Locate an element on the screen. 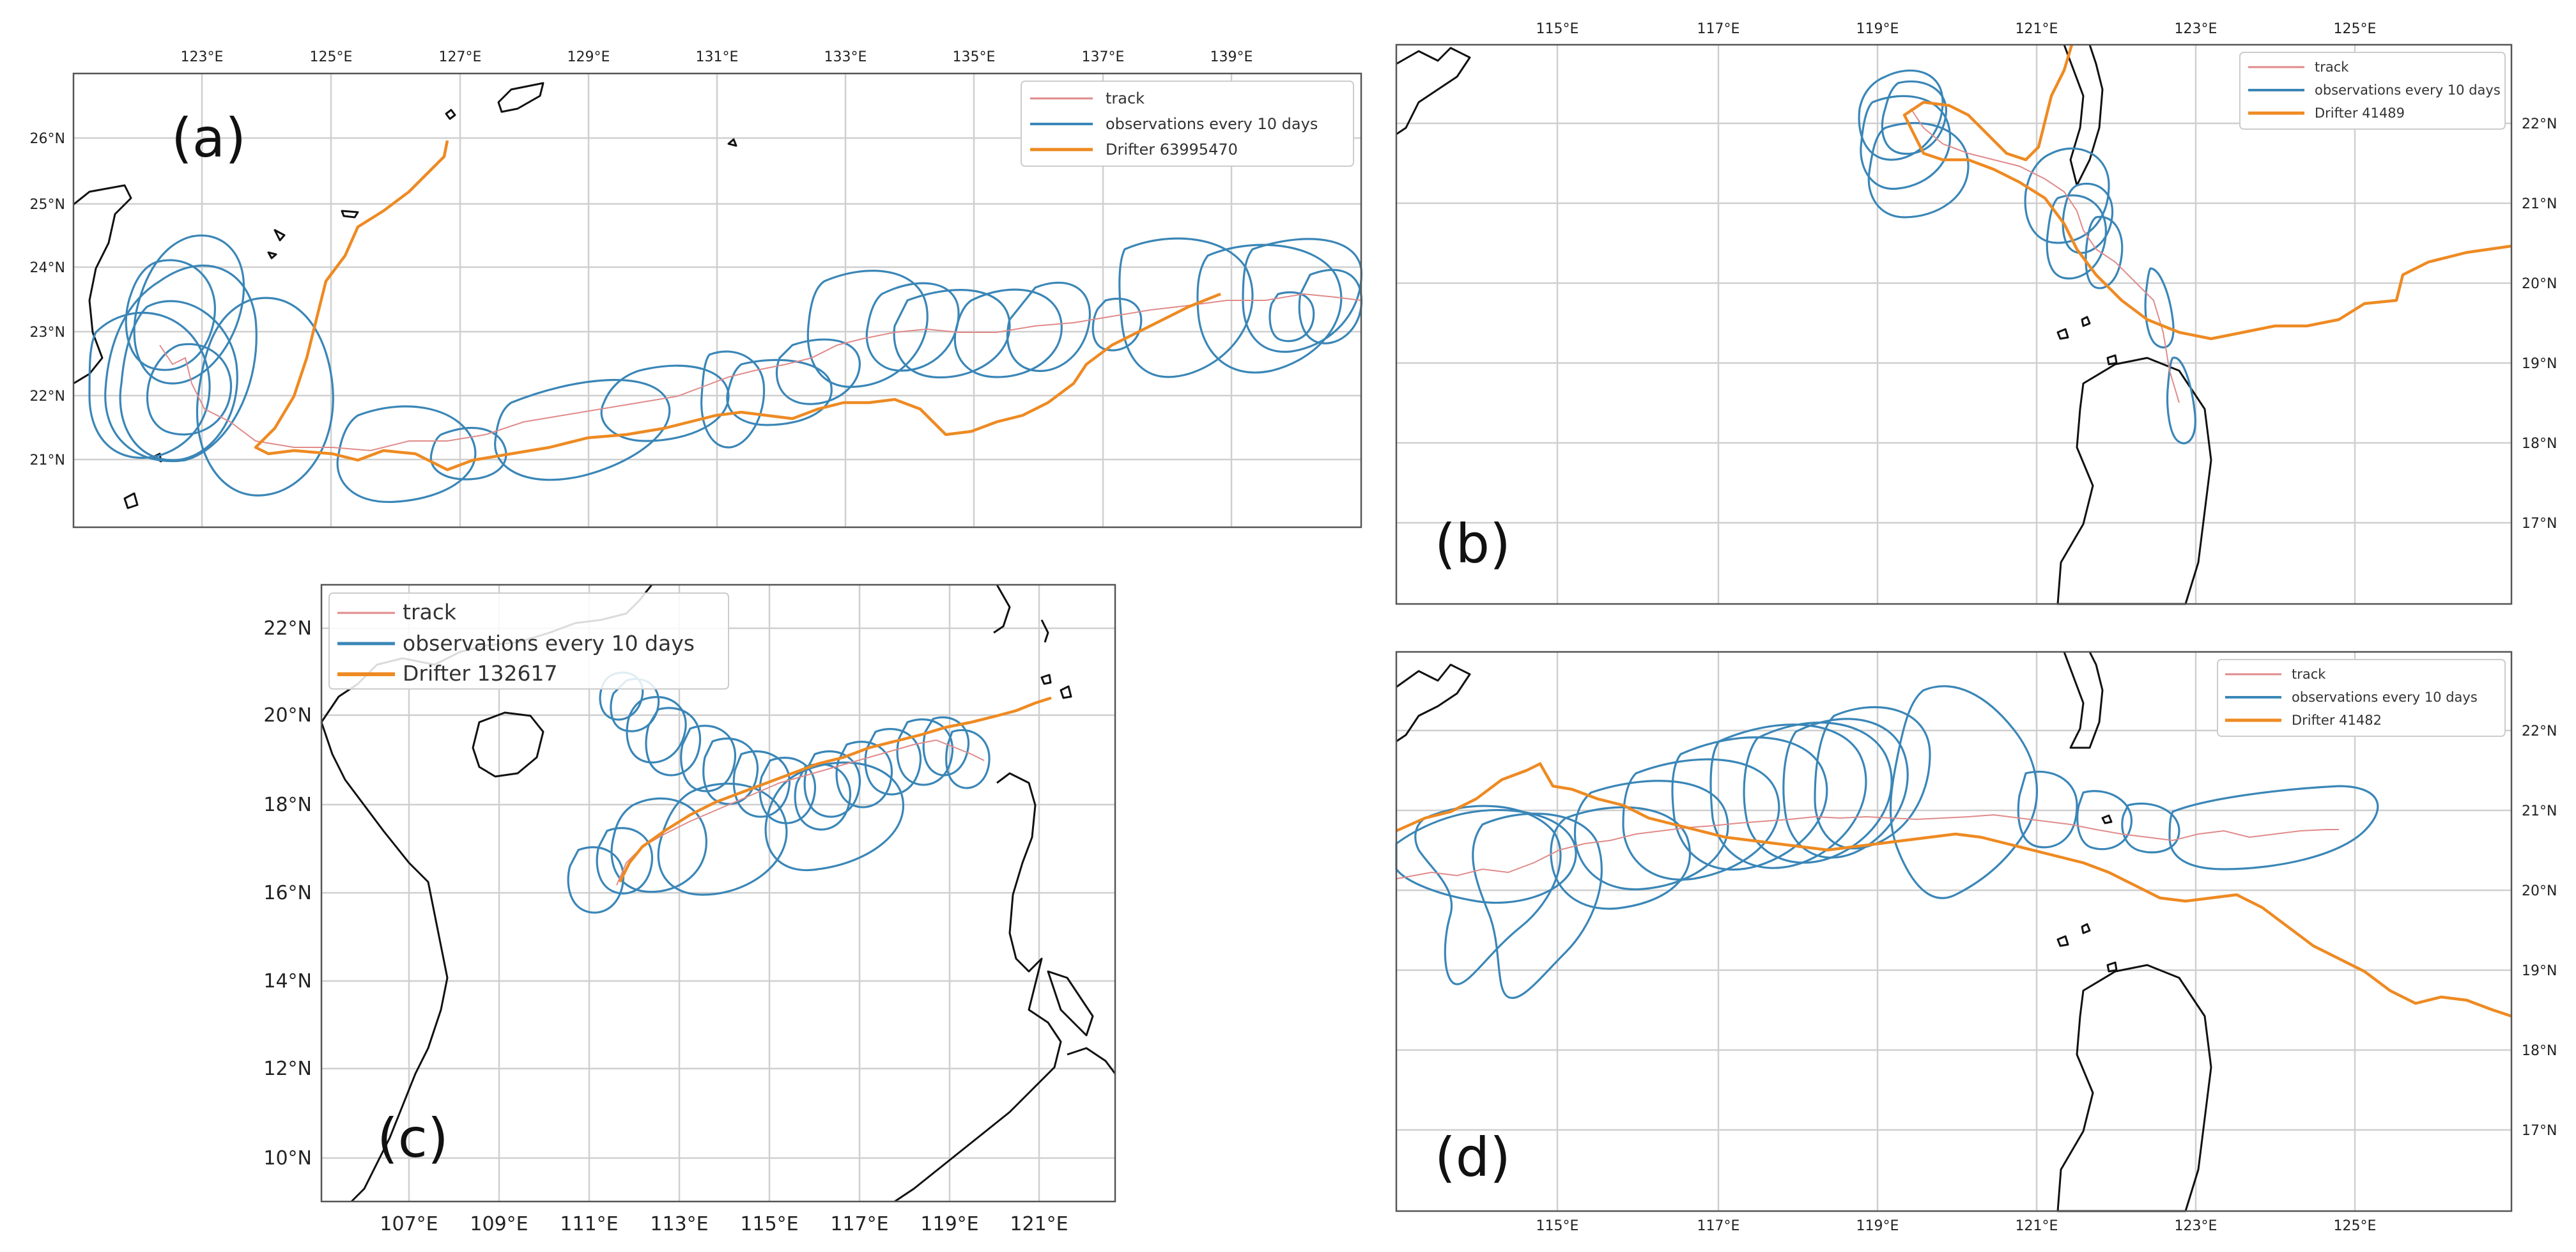 This screenshot has height=1252, width=2576. x-tick-label: 139°E is located at coordinates (1231, 57).